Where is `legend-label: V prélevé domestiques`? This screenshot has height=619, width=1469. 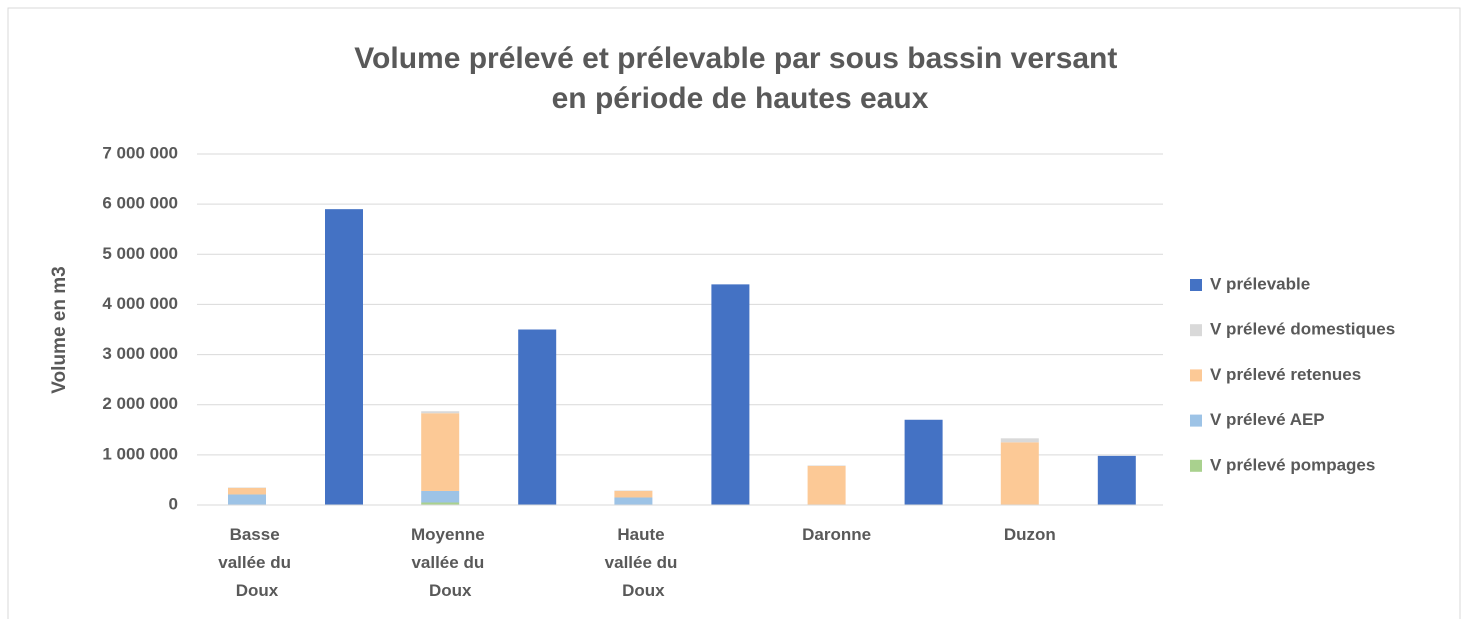
legend-label: V prélevé domestiques is located at coordinates (1302, 329).